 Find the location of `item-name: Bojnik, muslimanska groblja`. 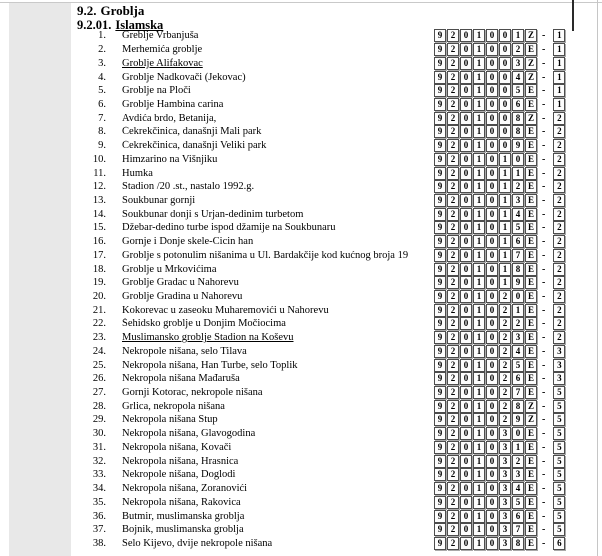

item-name: Bojnik, muslimanska groblja is located at coordinates (183, 530).